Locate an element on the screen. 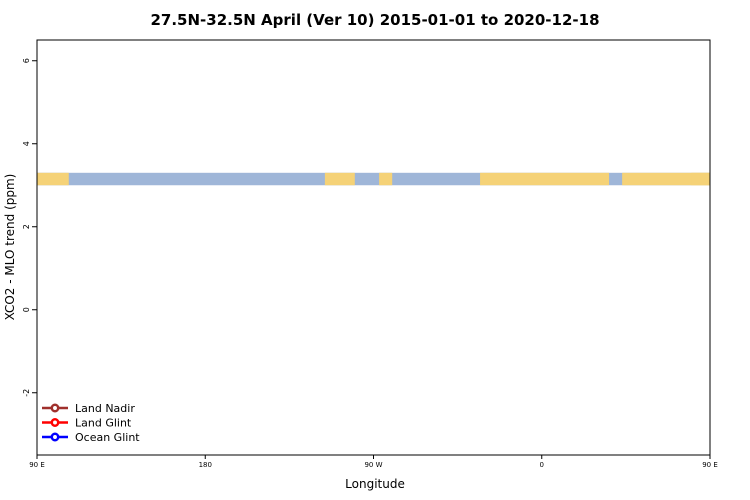 This screenshot has height=500, width=750. legend-item: Land Glint is located at coordinates (87, 423).